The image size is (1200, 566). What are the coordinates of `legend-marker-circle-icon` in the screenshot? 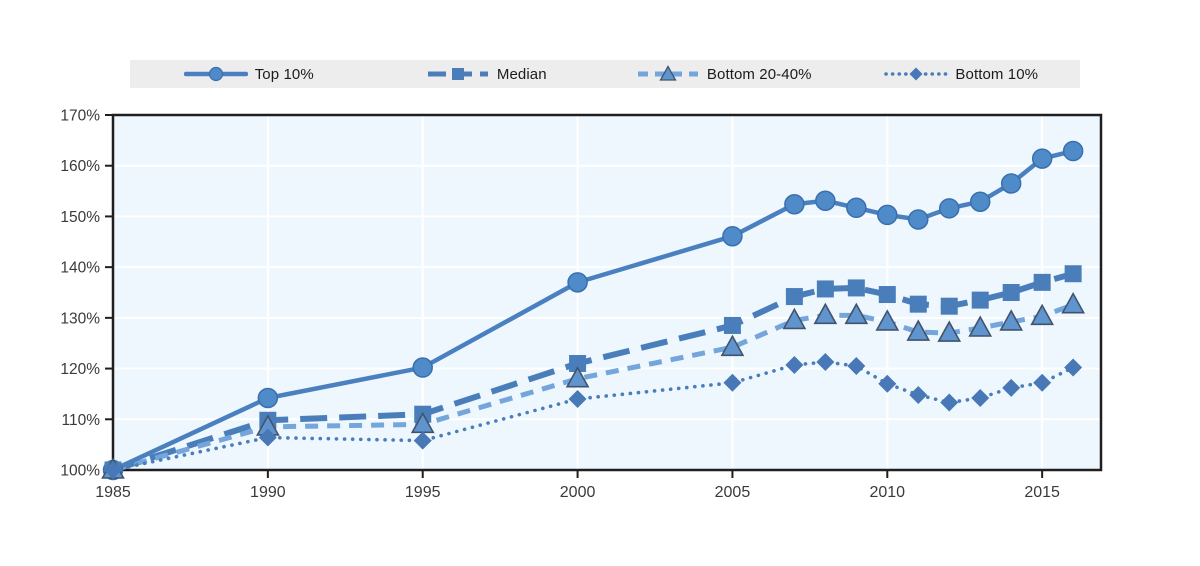 It's located at (215, 74).